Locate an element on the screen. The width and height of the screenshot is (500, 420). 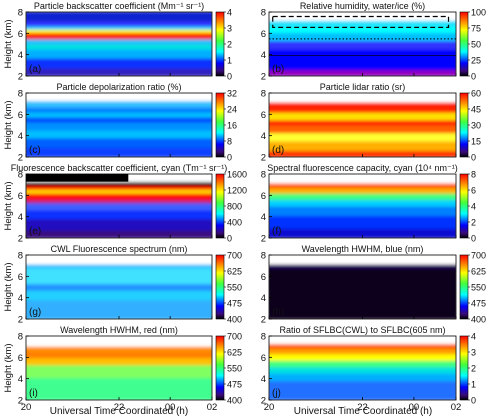
colorbar-tick-label: 4 is located at coordinates (473, 336).